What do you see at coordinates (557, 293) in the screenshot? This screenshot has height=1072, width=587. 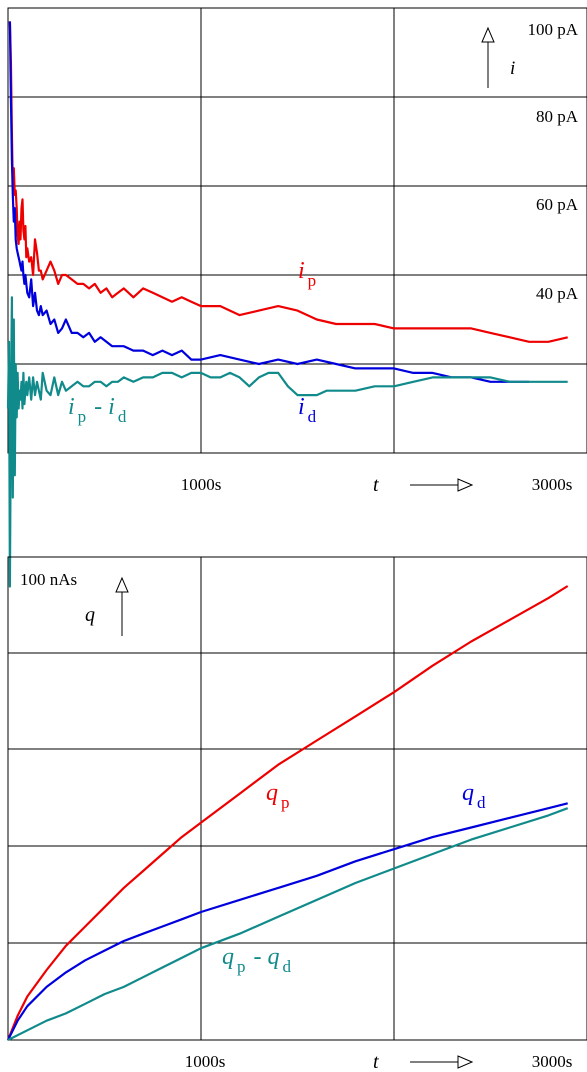 I see `y-tick-label: 40 pA` at bounding box center [557, 293].